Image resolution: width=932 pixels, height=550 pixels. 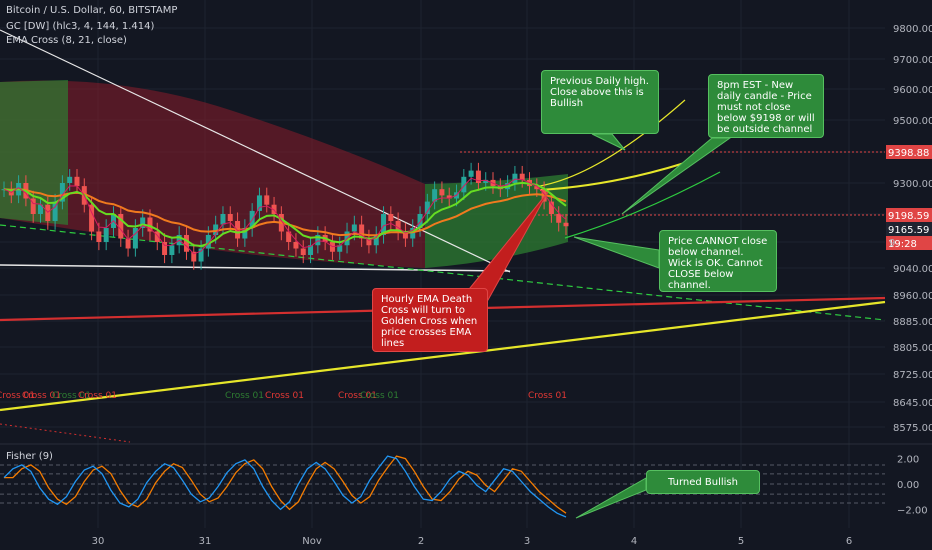 What do you see at coordinates (421, 541) in the screenshot?
I see `time-tick-label: 2` at bounding box center [421, 541].